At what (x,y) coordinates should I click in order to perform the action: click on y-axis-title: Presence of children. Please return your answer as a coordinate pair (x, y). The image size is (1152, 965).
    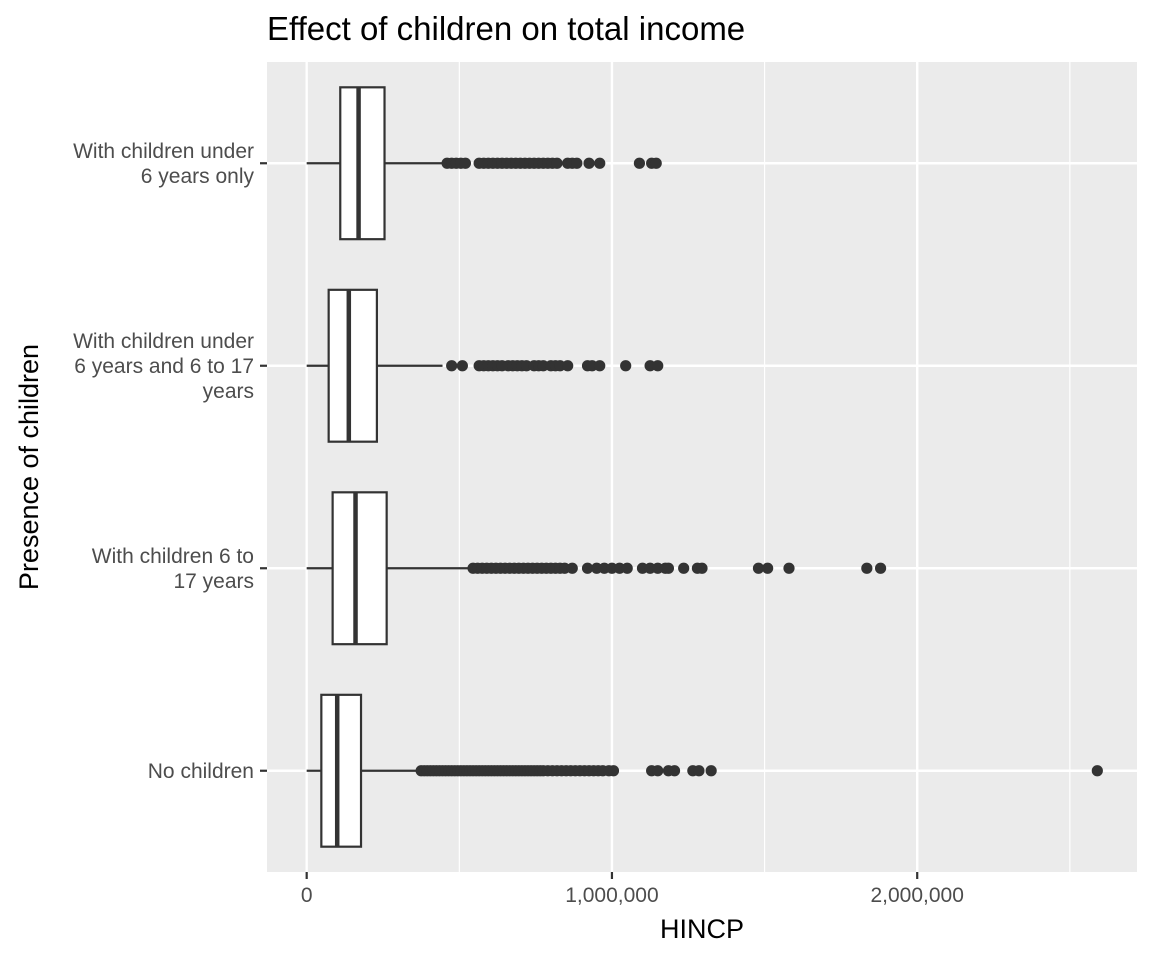
    Looking at the image, I should click on (29, 467).